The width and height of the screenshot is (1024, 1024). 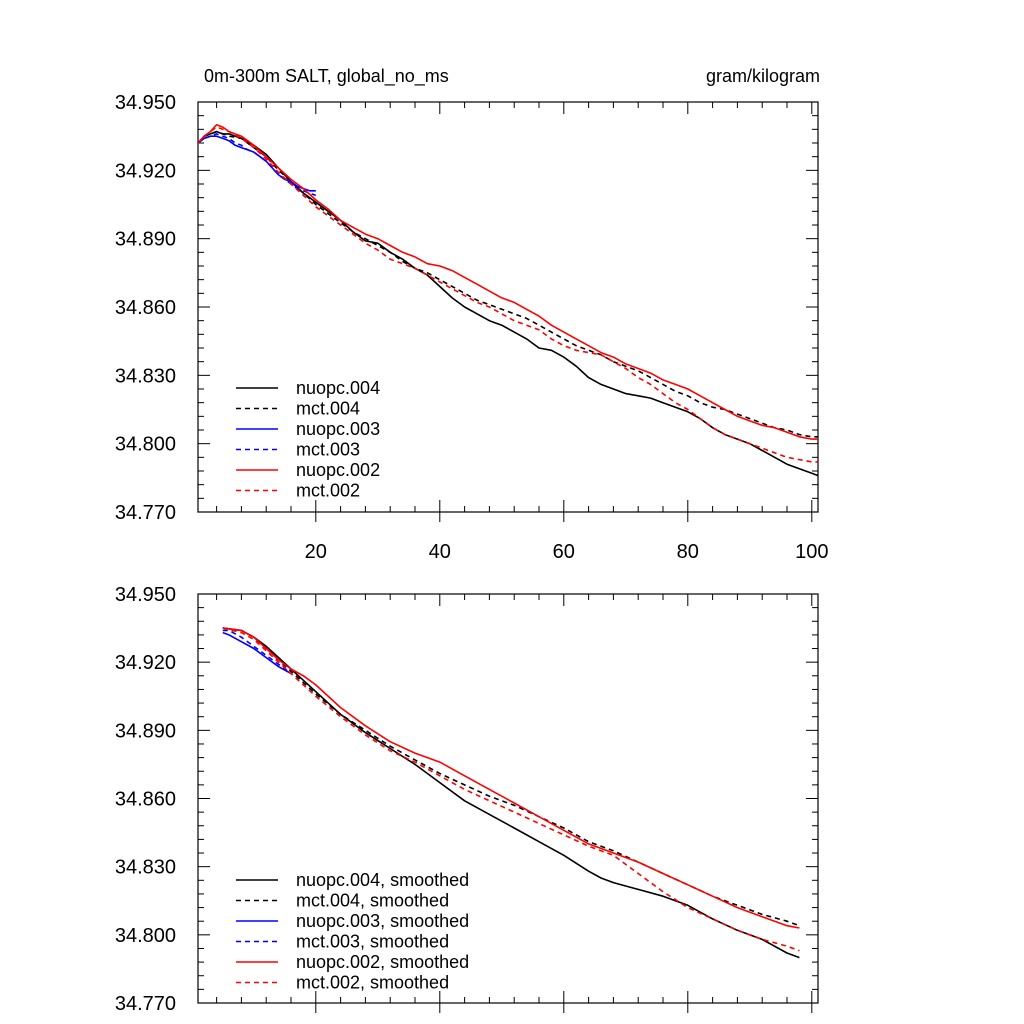 I want to click on legend-label: mct.002, smoothed, so click(x=372, y=983).